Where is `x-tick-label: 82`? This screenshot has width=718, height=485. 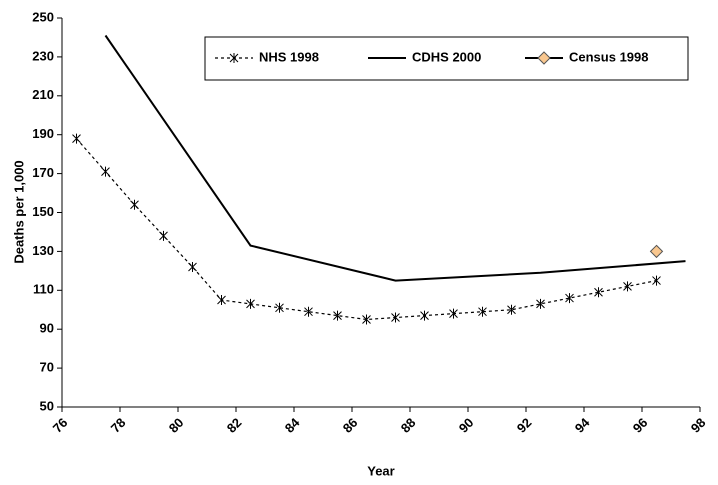
x-tick-label: 82 is located at coordinates (234, 425).